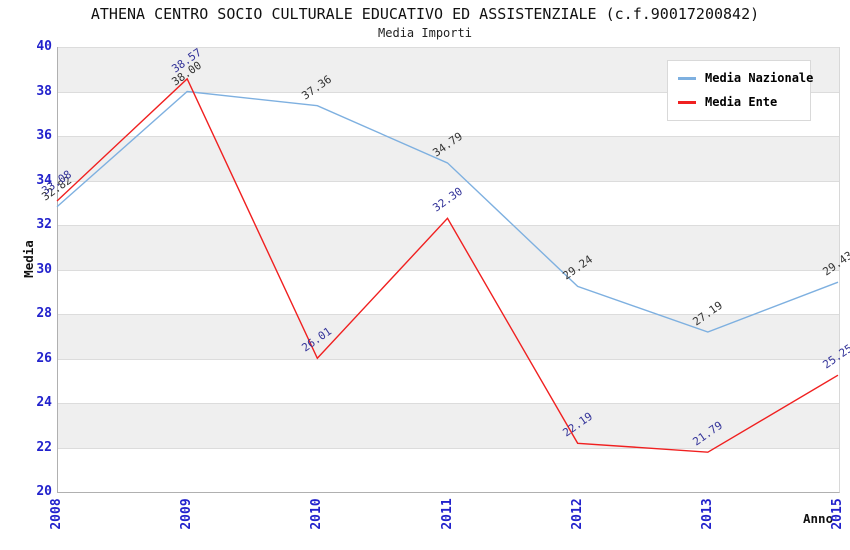  What do you see at coordinates (425, 33) in the screenshot?
I see `chart-subtitle: Media Importi` at bounding box center [425, 33].